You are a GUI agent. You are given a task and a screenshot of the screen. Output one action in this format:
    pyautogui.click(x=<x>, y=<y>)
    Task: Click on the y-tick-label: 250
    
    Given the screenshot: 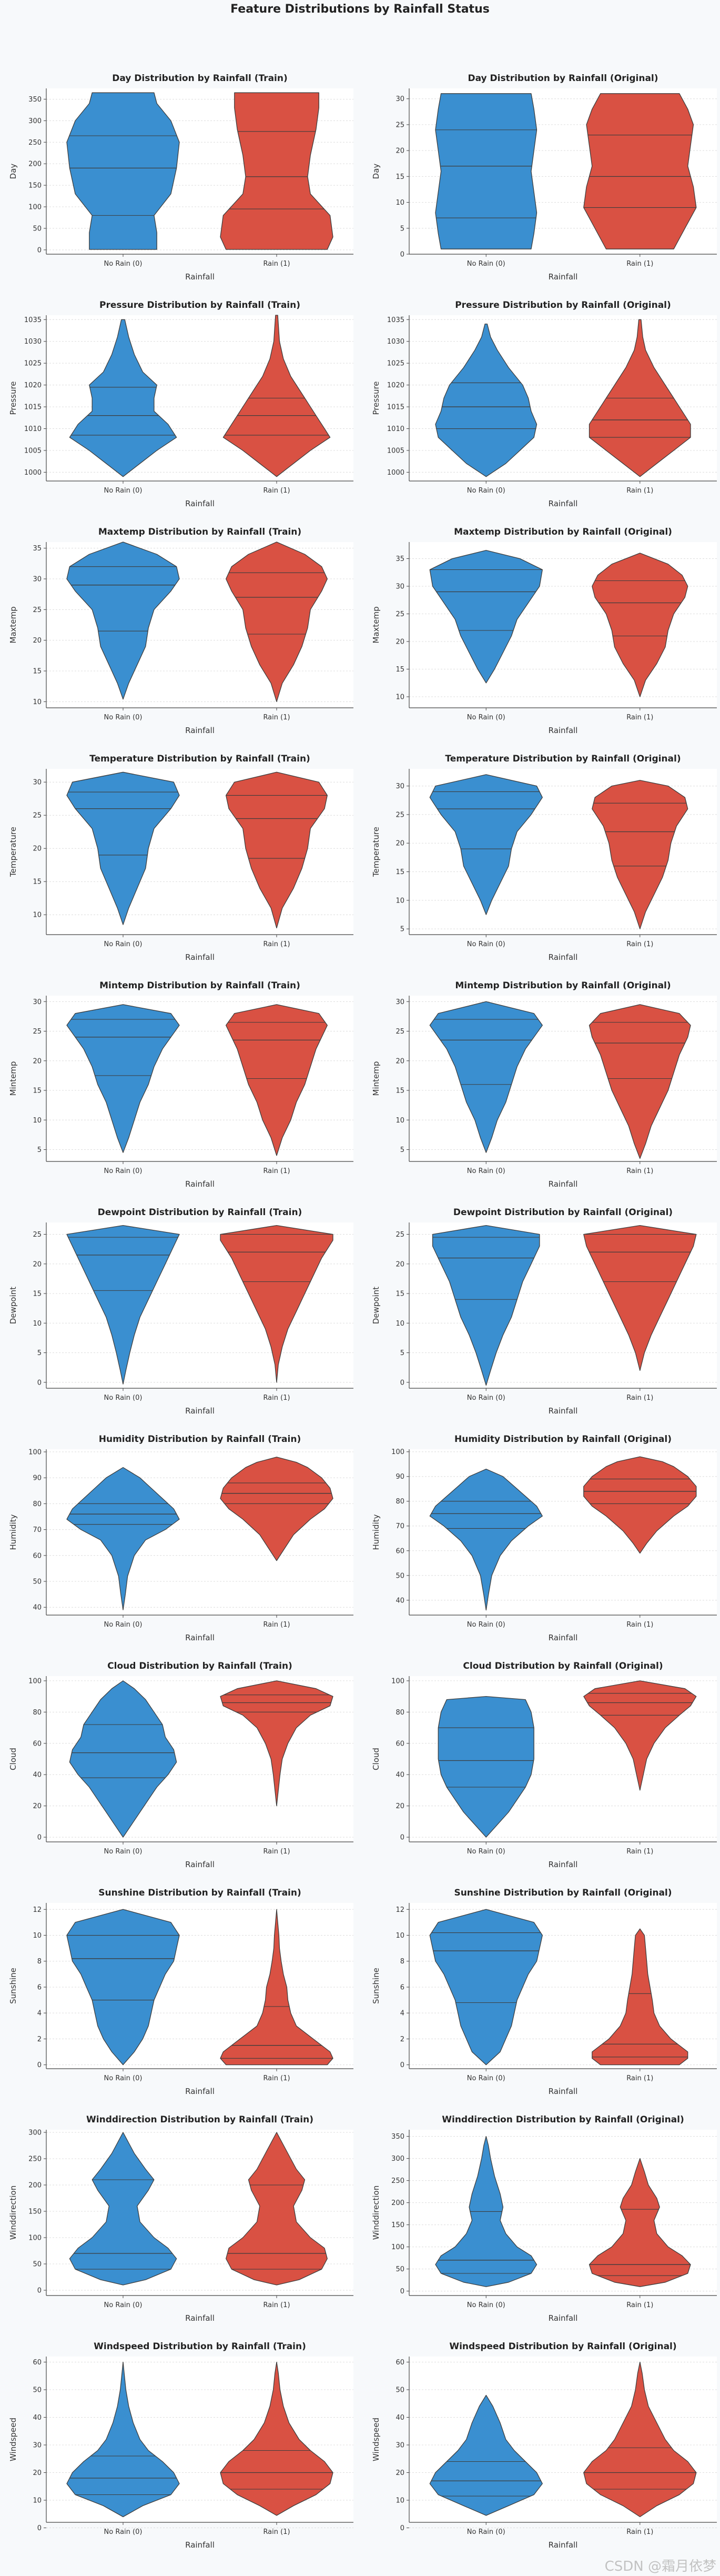 What is the action you would take?
    pyautogui.click(x=35, y=143)
    